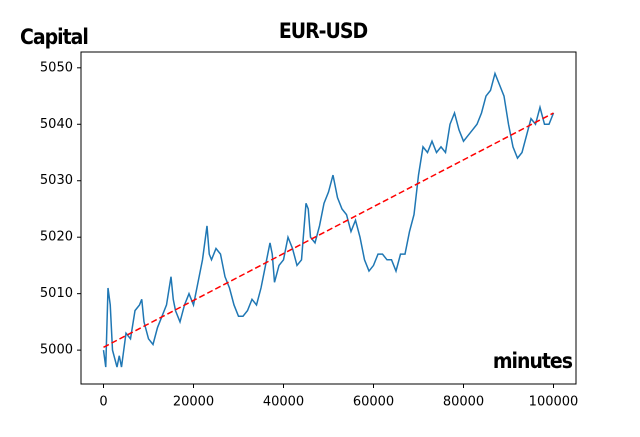  Describe the element at coordinates (56, 237) in the screenshot. I see `y-tick-label: 5020` at that location.